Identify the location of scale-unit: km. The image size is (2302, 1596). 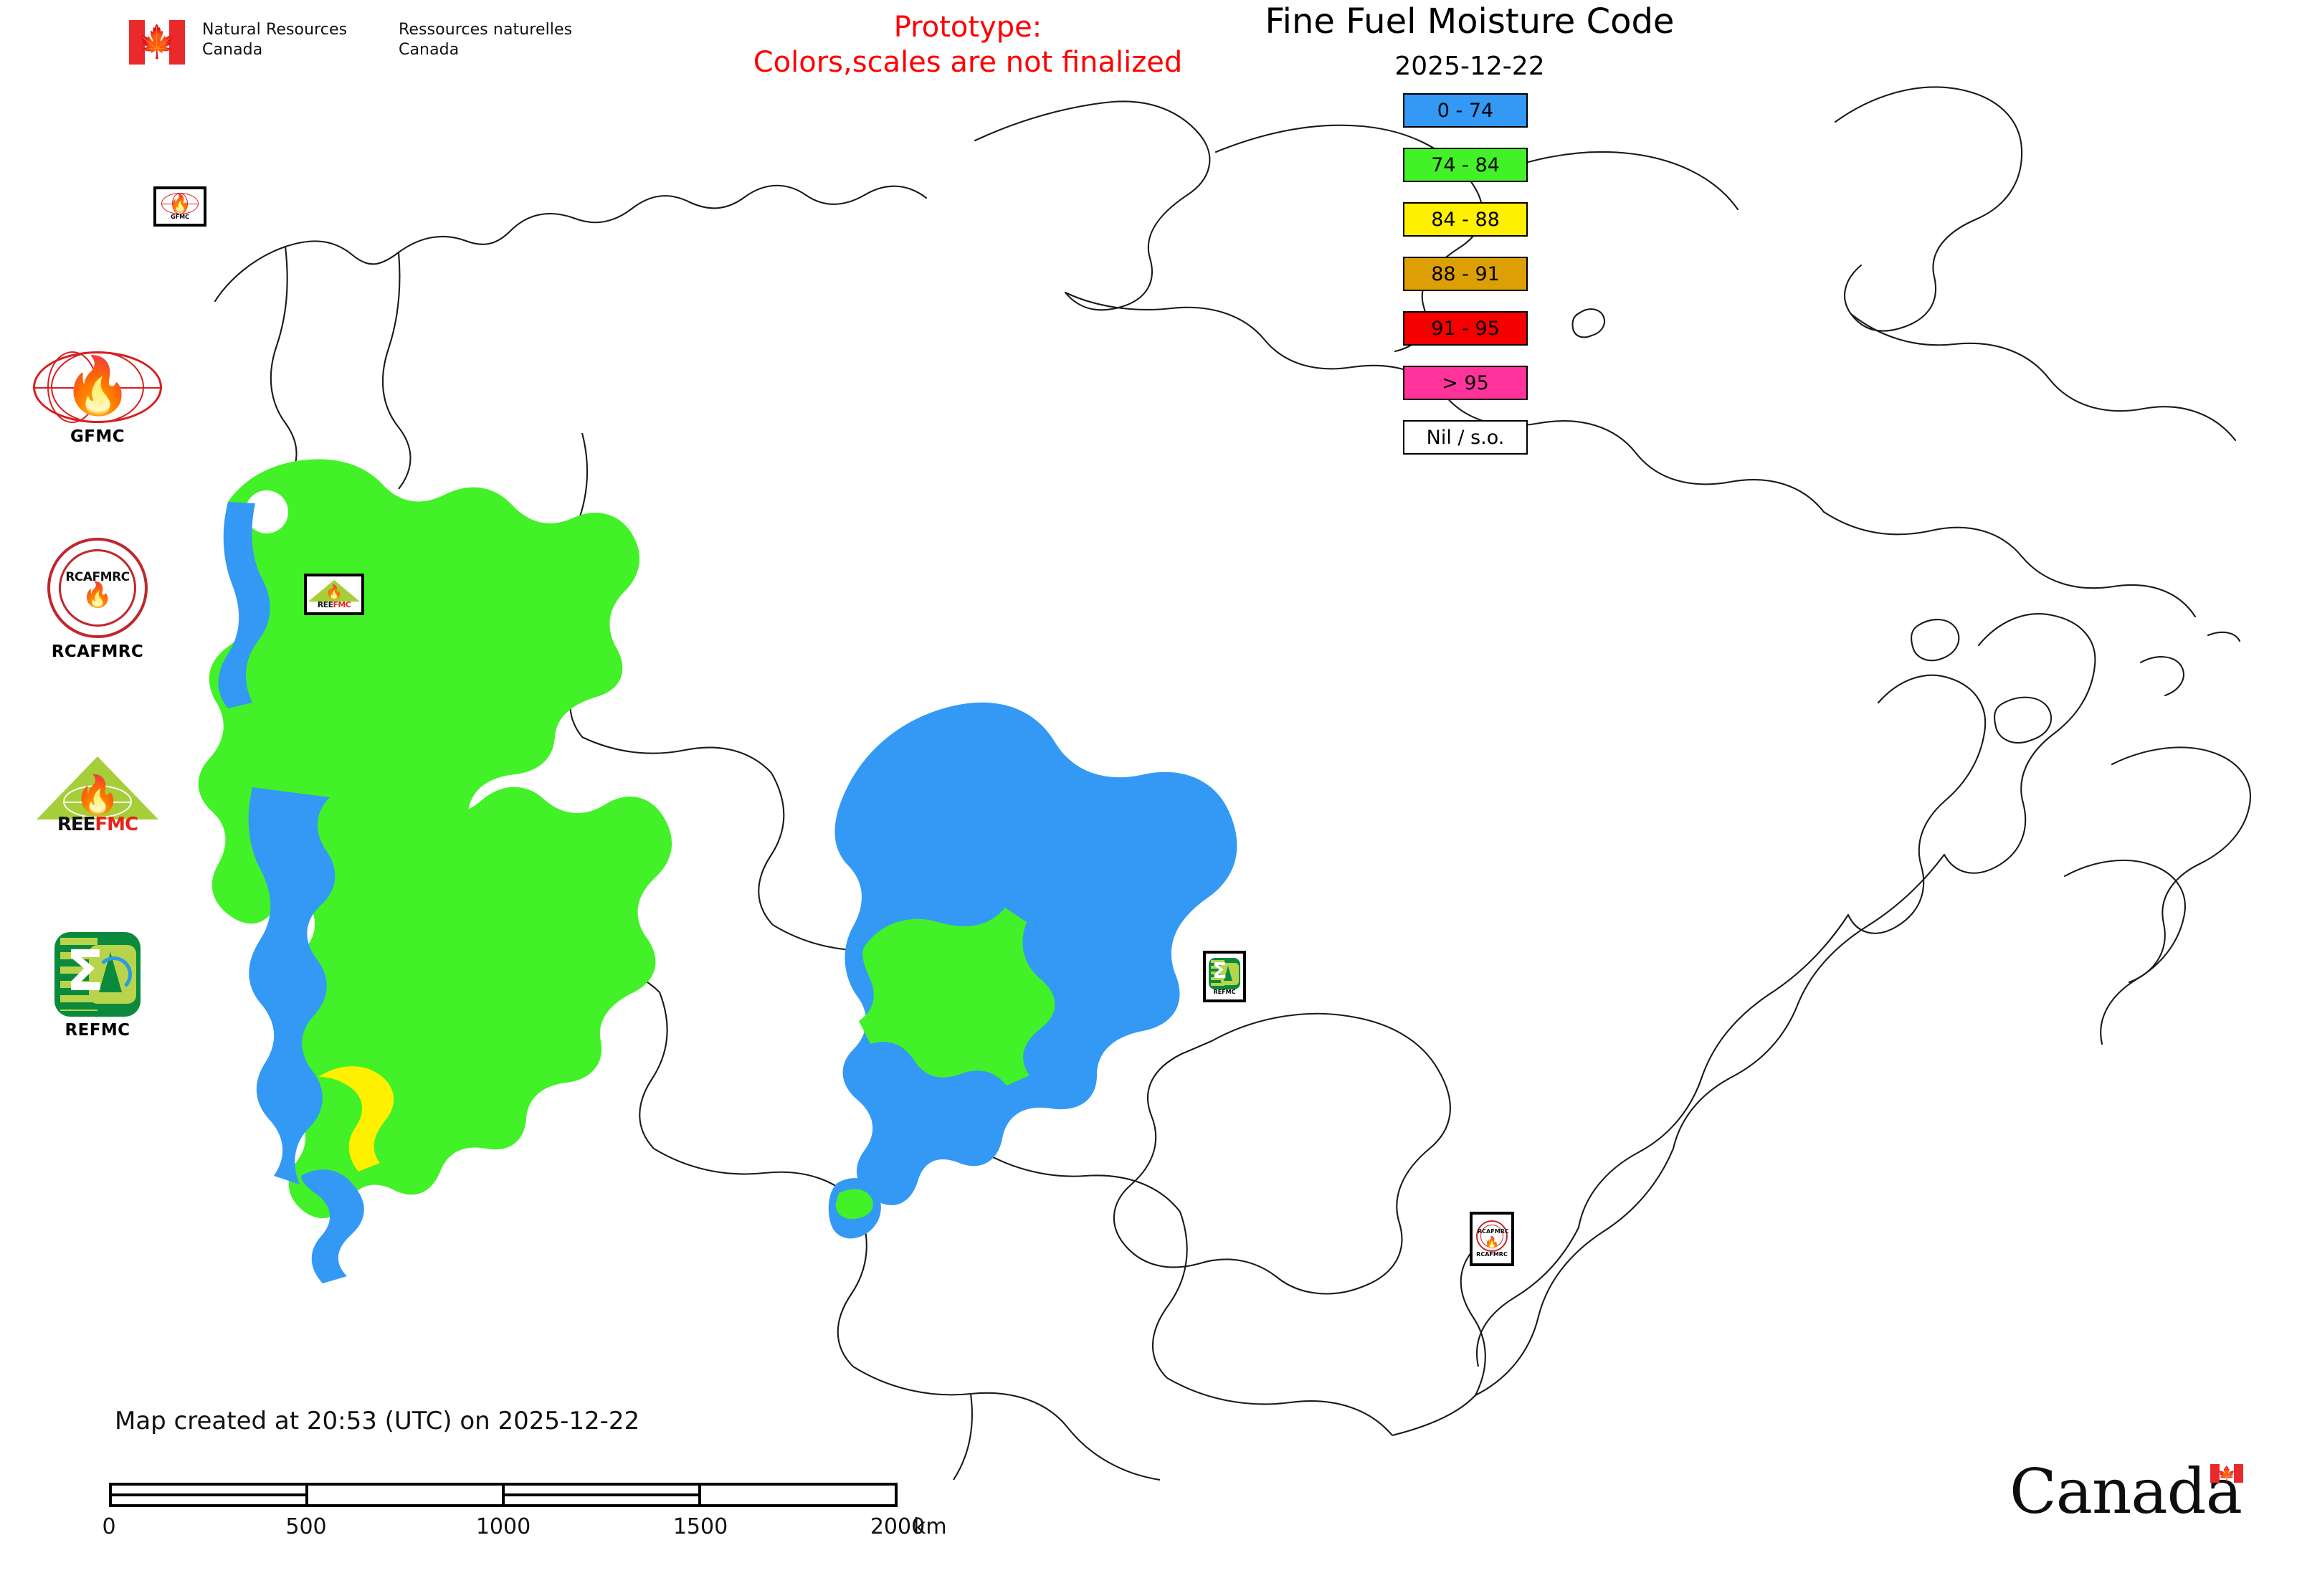
(930, 1526).